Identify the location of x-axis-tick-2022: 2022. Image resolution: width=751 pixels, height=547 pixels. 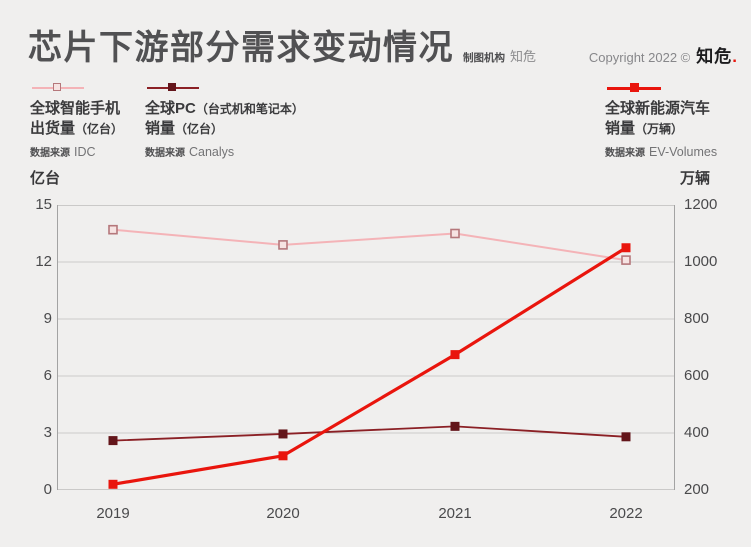
(626, 513).